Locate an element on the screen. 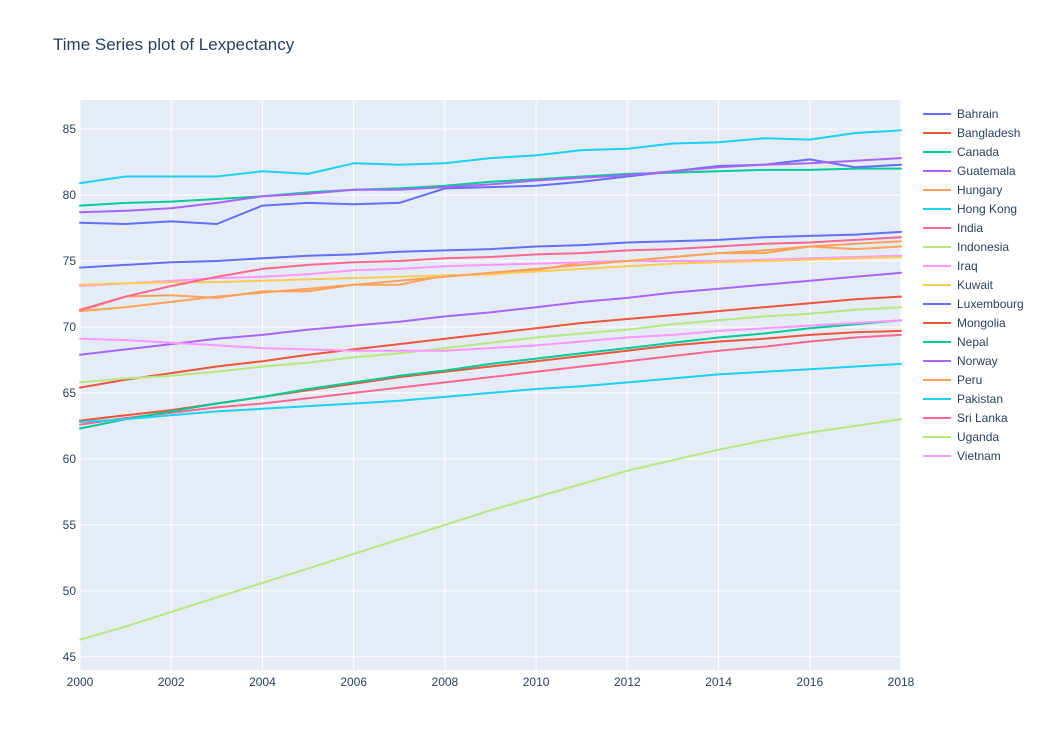 The height and width of the screenshot is (750, 1050). legend-label: Sri Lanka is located at coordinates (982, 418).